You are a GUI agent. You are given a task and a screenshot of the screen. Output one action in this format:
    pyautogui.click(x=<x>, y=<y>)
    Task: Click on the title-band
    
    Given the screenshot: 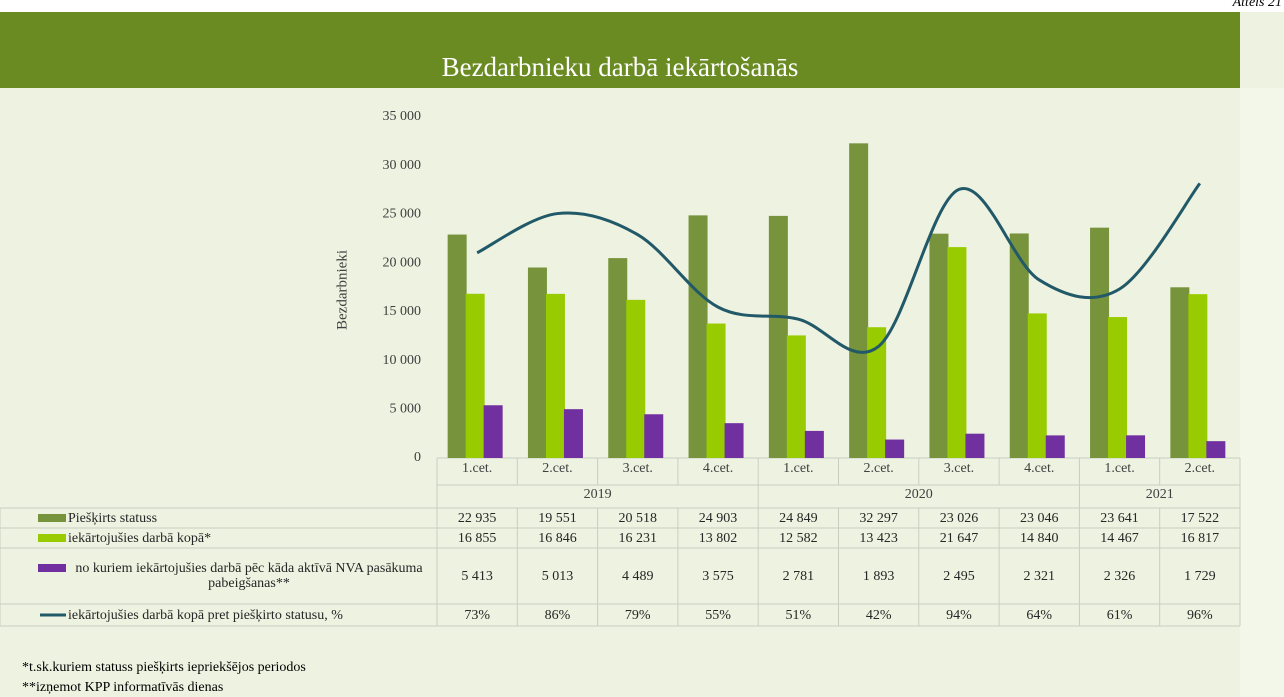 What is the action you would take?
    pyautogui.click(x=620, y=50)
    